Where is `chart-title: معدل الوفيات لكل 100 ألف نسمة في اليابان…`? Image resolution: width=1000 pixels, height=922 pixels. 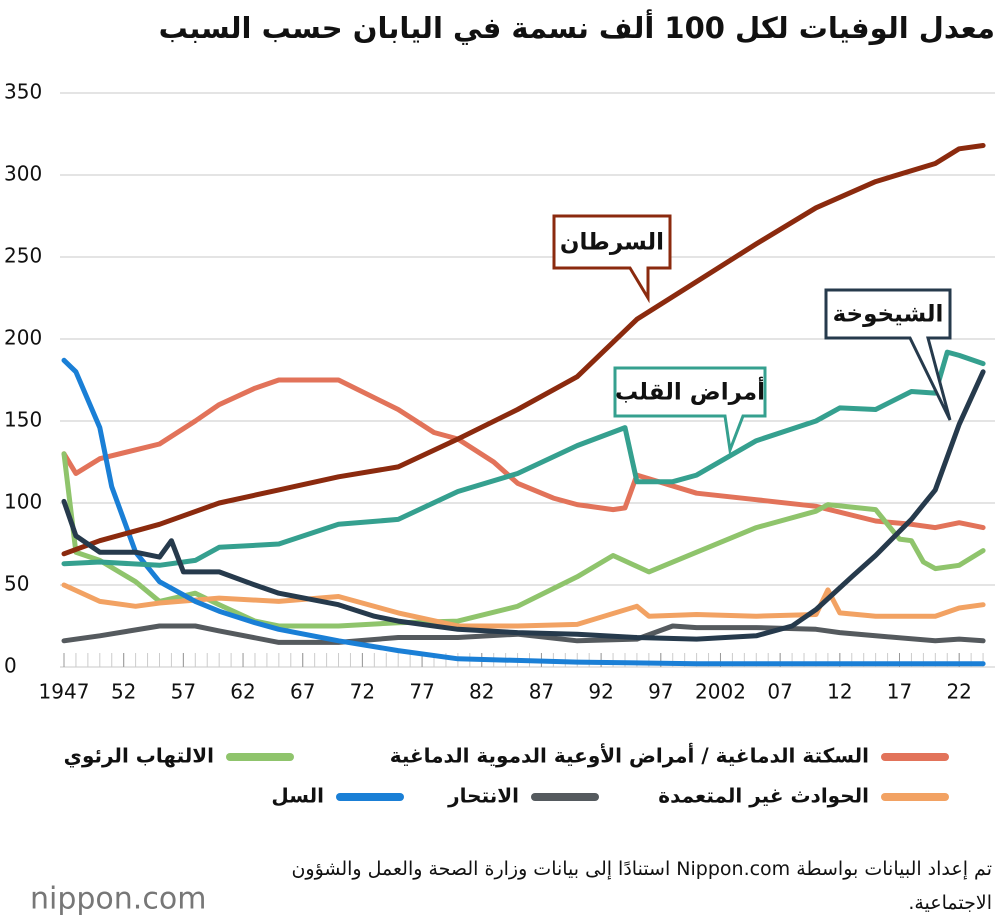
chart-title: معدل الوفيات لكل 100 ألف نسمة في اليابان… is located at coordinates (577, 27).